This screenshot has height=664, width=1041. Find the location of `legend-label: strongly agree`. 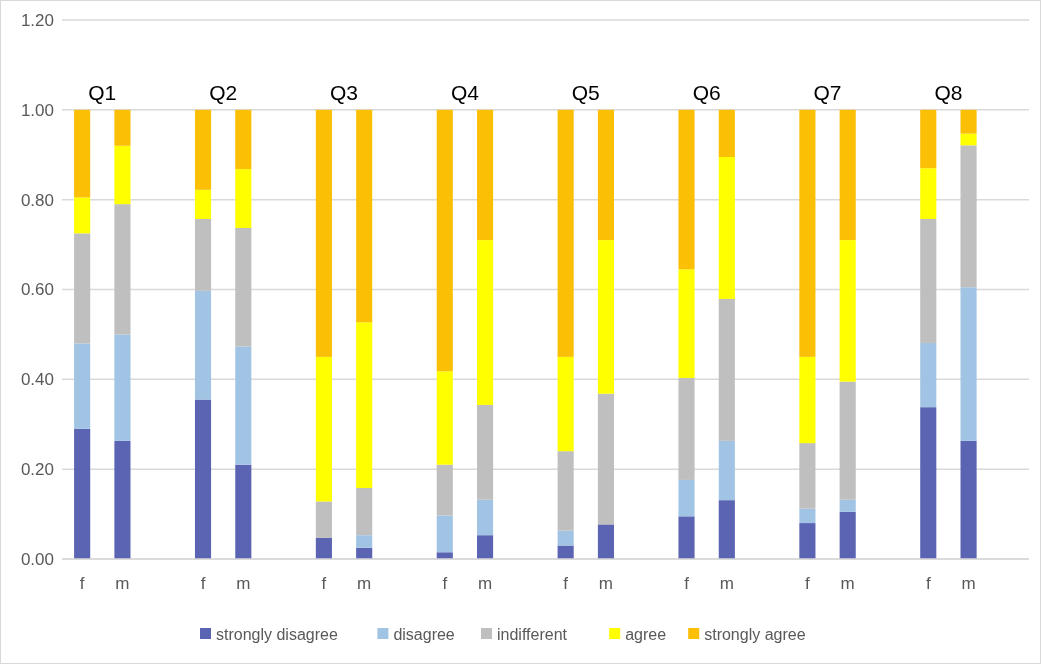

legend-label: strongly agree is located at coordinates (755, 634).